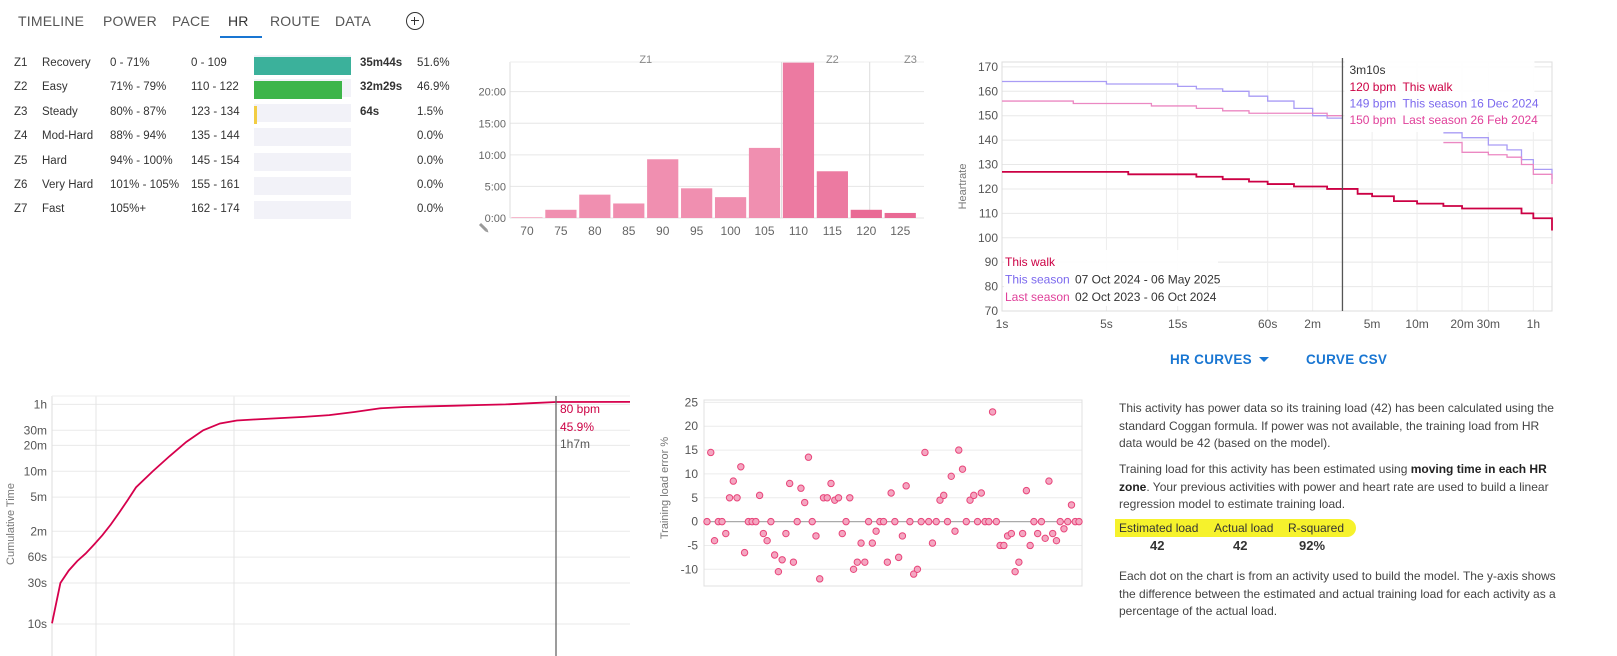 Image resolution: width=1617 pixels, height=656 pixels. Describe the element at coordinates (1372, 120) in the screenshot. I see `tooltip-value: 150 bpm` at that location.